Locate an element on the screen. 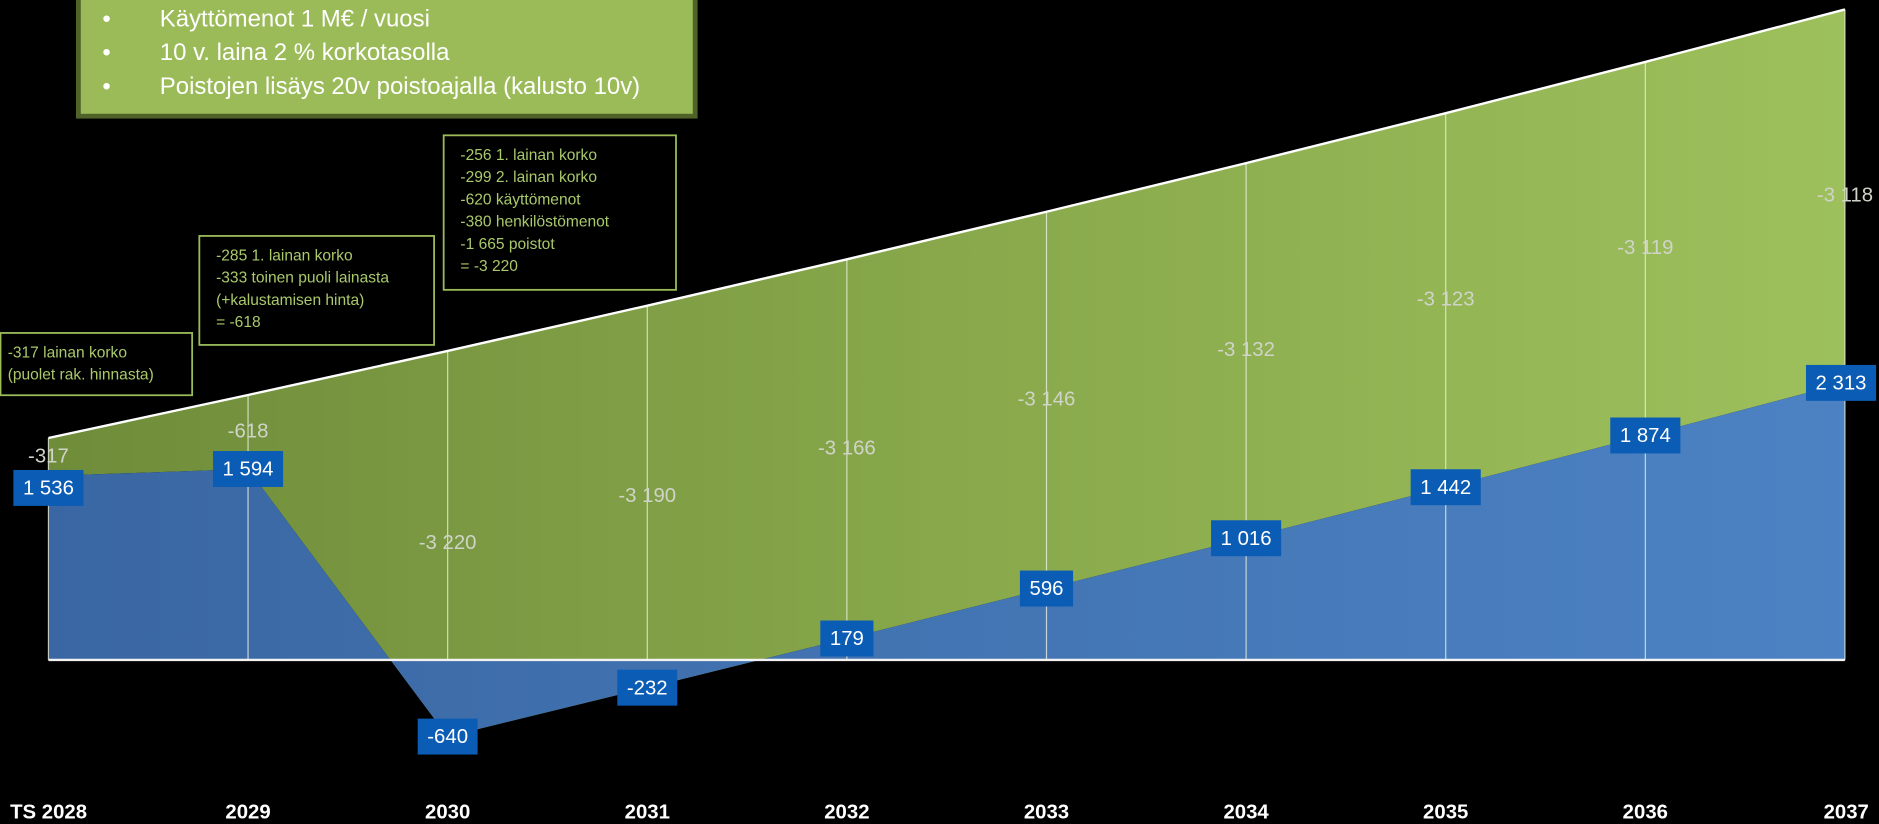 This screenshot has width=1879, height=824. data-label-box: 179 is located at coordinates (847, 638).